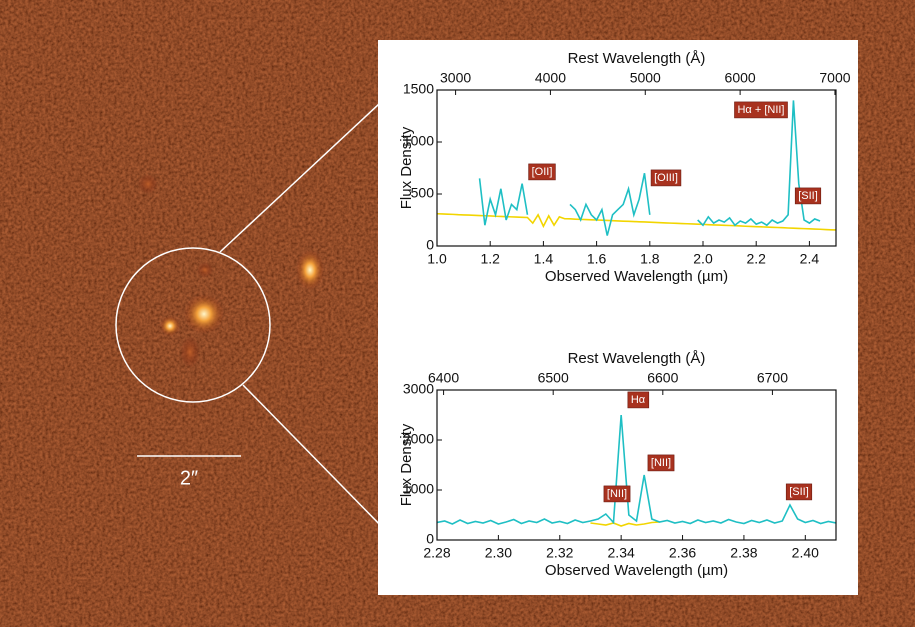 Image resolution: width=915 pixels, height=627 pixels. I want to click on x2-tick-label: 6700, so click(772, 378).